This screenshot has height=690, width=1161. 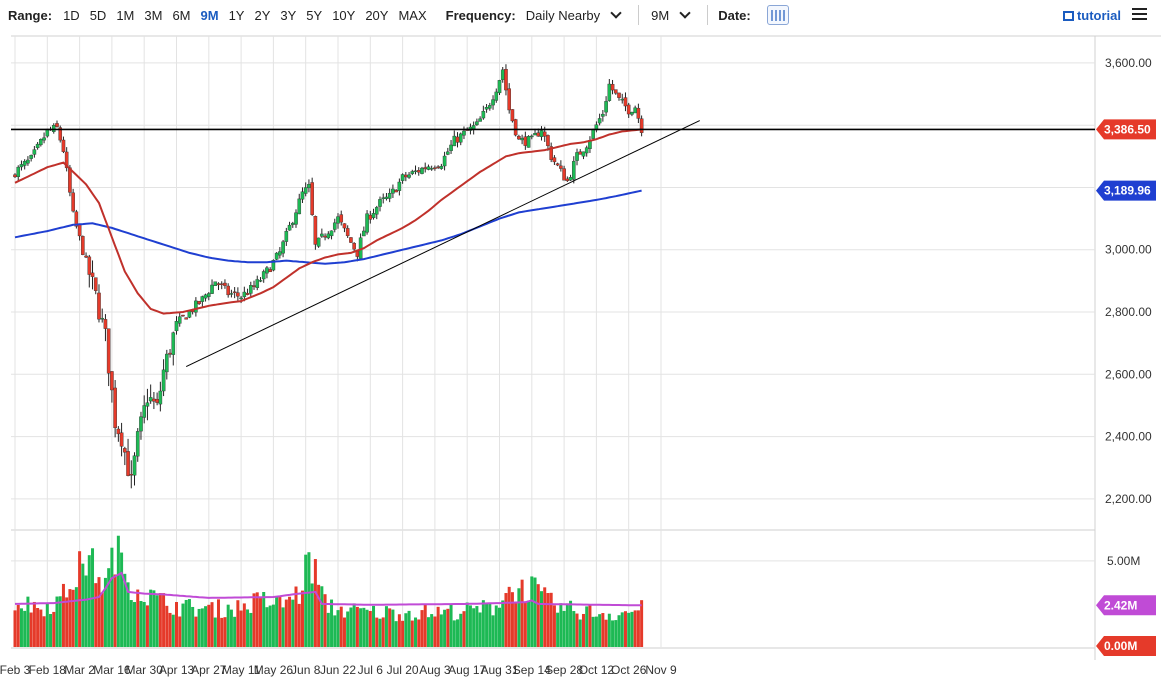 I want to click on range-button-10y: 10Y, so click(x=344, y=15).